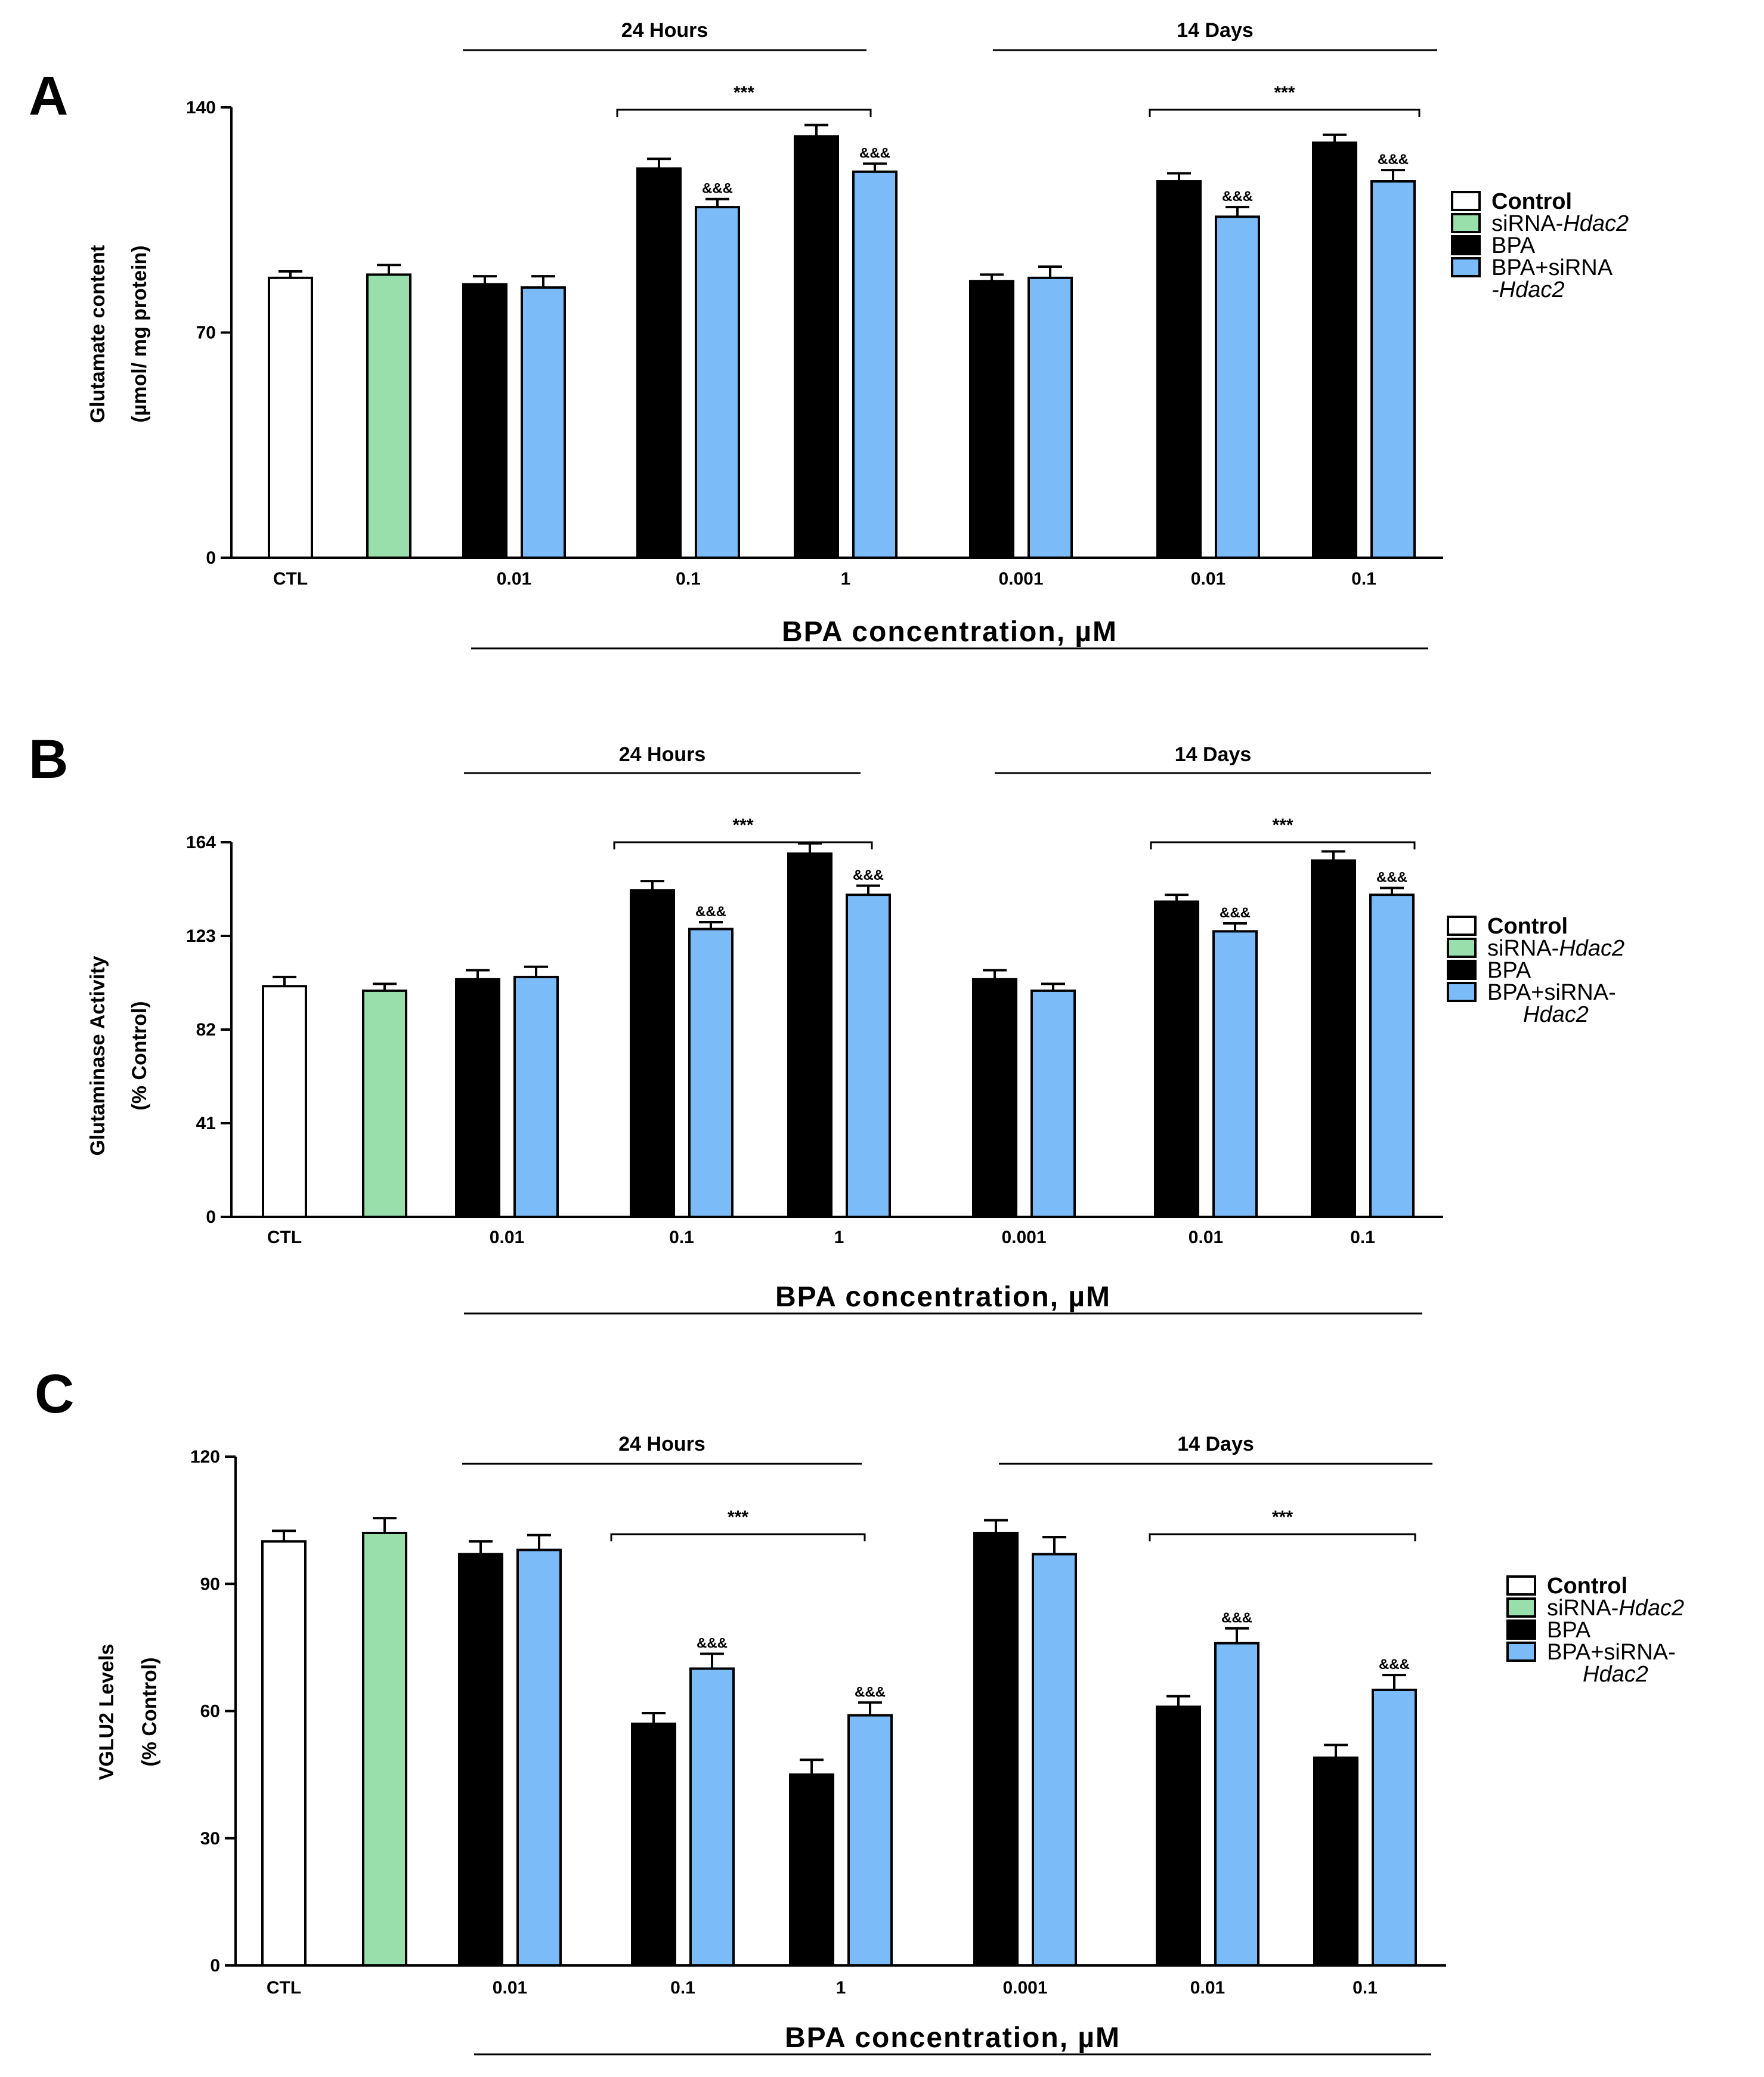 The height and width of the screenshot is (2077, 1764). What do you see at coordinates (206, 333) in the screenshot?
I see `y-tick-label: 70` at bounding box center [206, 333].